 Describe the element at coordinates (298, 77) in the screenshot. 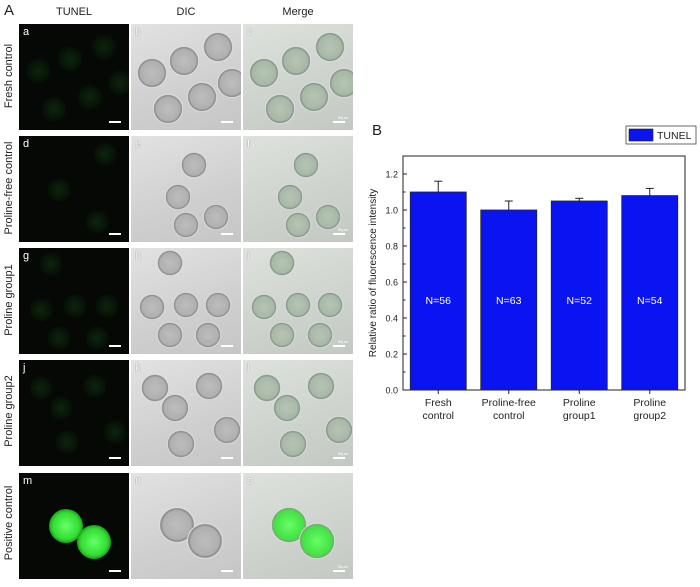

I see `tile-c-merge: c 50μm` at that location.